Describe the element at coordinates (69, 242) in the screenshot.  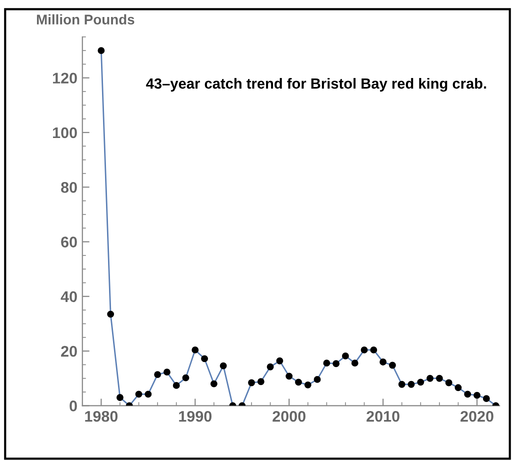
I see `y-tick-label: 60` at that location.